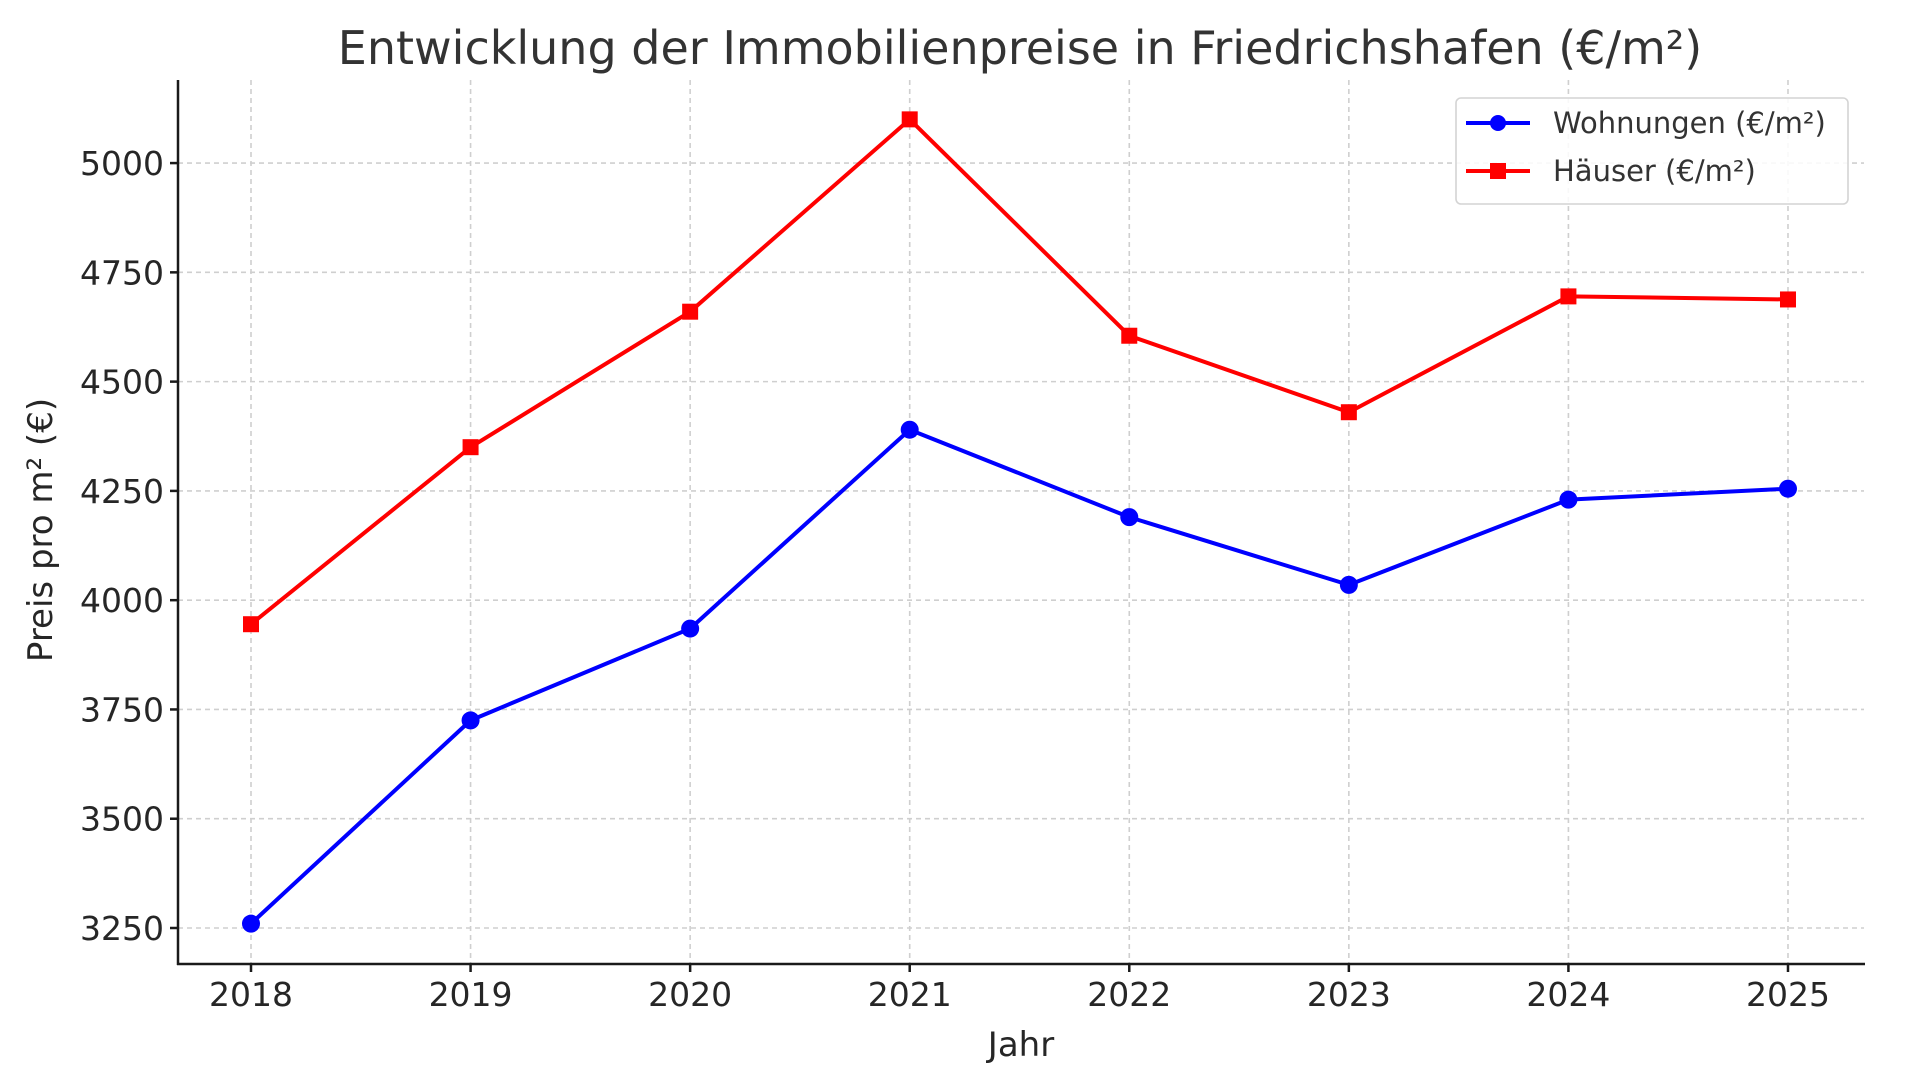 This screenshot has height=1080, width=1920. What do you see at coordinates (1788, 994) in the screenshot?
I see `x-tick-label: 2025` at bounding box center [1788, 994].